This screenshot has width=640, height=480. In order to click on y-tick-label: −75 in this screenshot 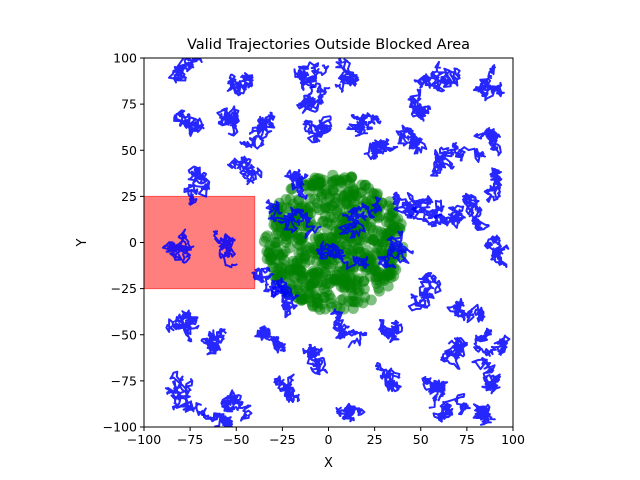, I will do `click(124, 380)`.